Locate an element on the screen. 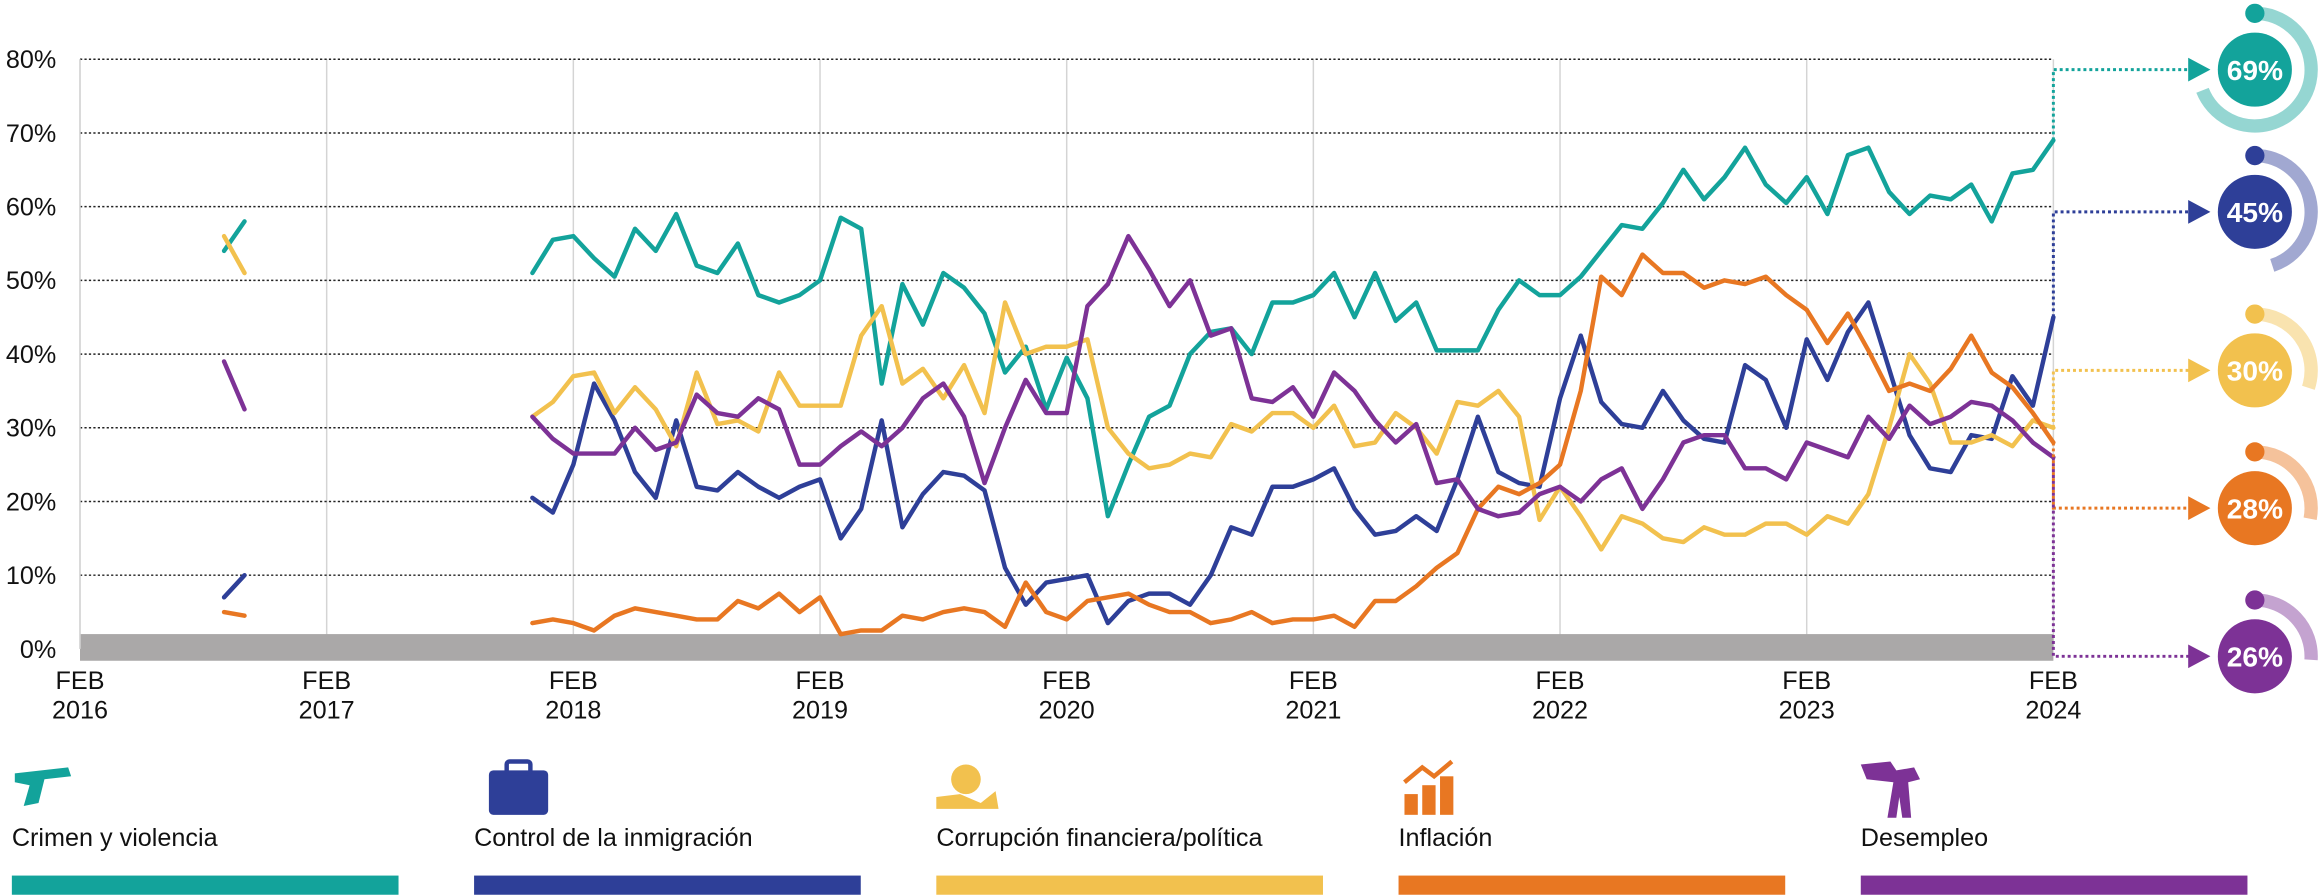  x-tick-label: FEB 2022 is located at coordinates (1560, 695).